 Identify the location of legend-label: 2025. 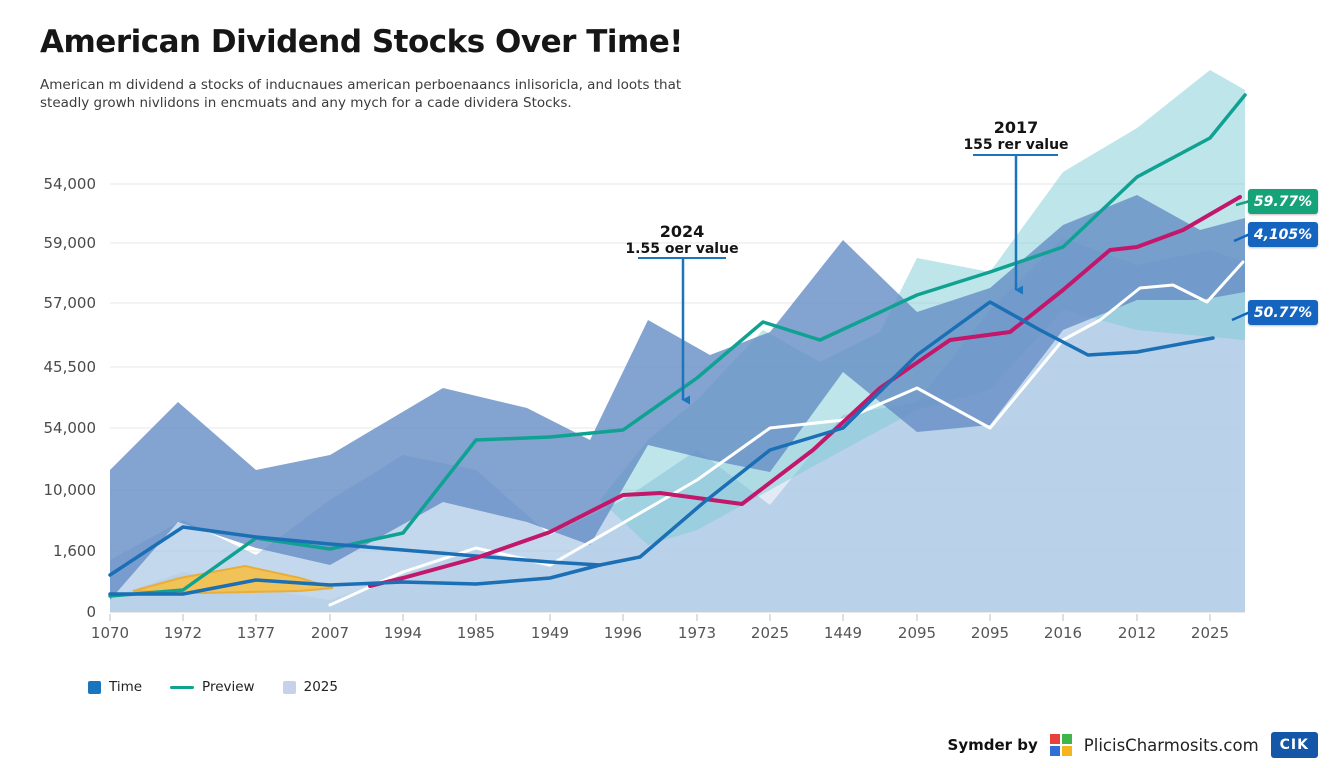
(320, 687).